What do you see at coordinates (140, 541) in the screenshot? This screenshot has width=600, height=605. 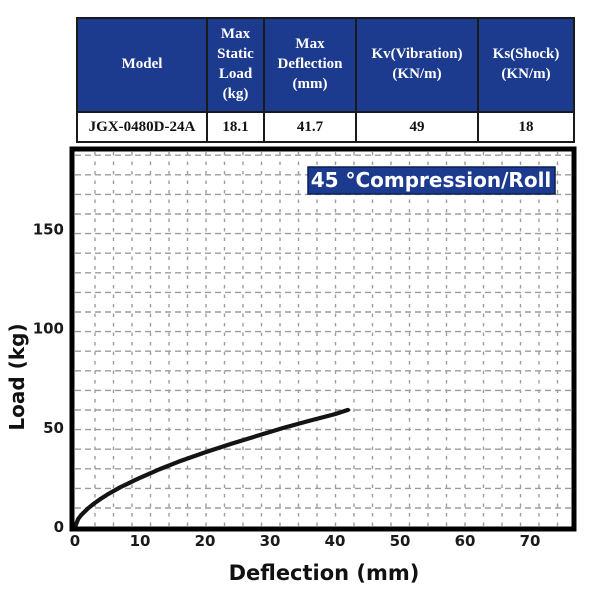 I see `x-tick-label: 10` at bounding box center [140, 541].